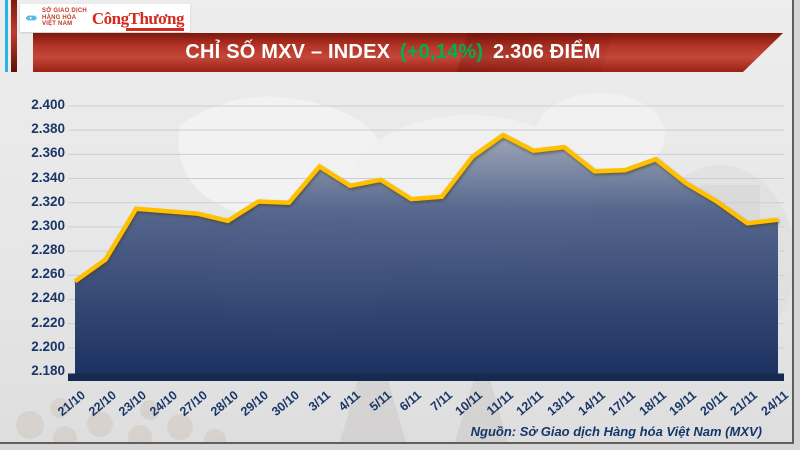  Describe the element at coordinates (547, 52) in the screenshot. I see `title-index-value: 2.306 ĐIỂM` at that location.